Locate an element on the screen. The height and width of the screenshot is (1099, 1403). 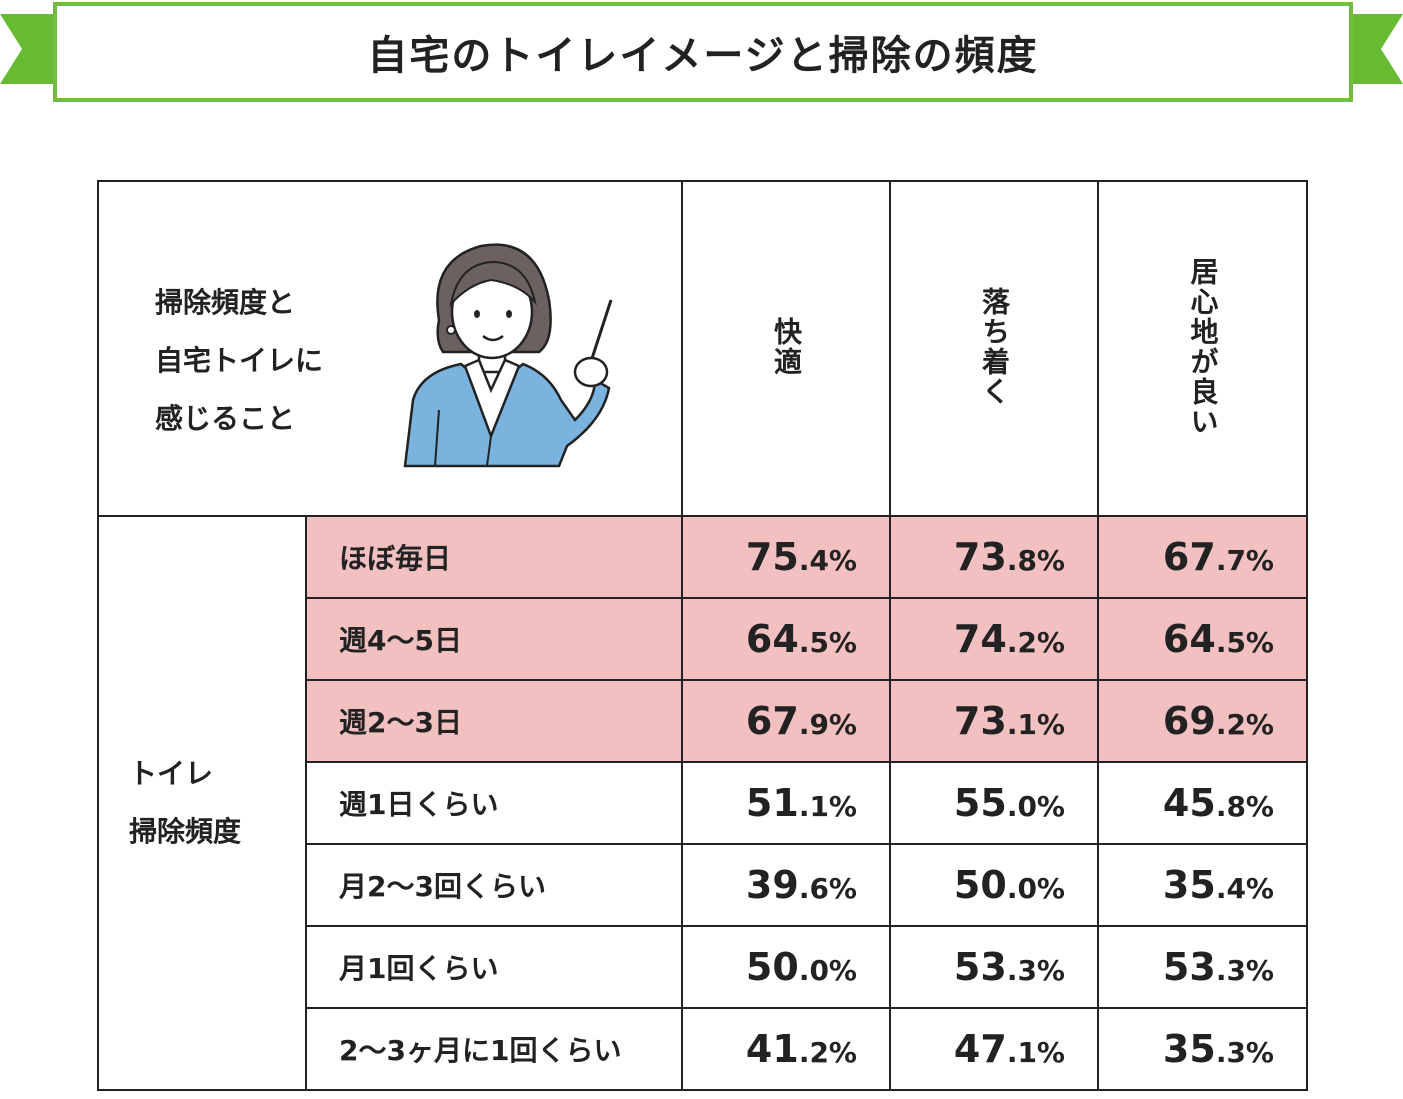
value-cell: 69.2% is located at coordinates (1202, 721).